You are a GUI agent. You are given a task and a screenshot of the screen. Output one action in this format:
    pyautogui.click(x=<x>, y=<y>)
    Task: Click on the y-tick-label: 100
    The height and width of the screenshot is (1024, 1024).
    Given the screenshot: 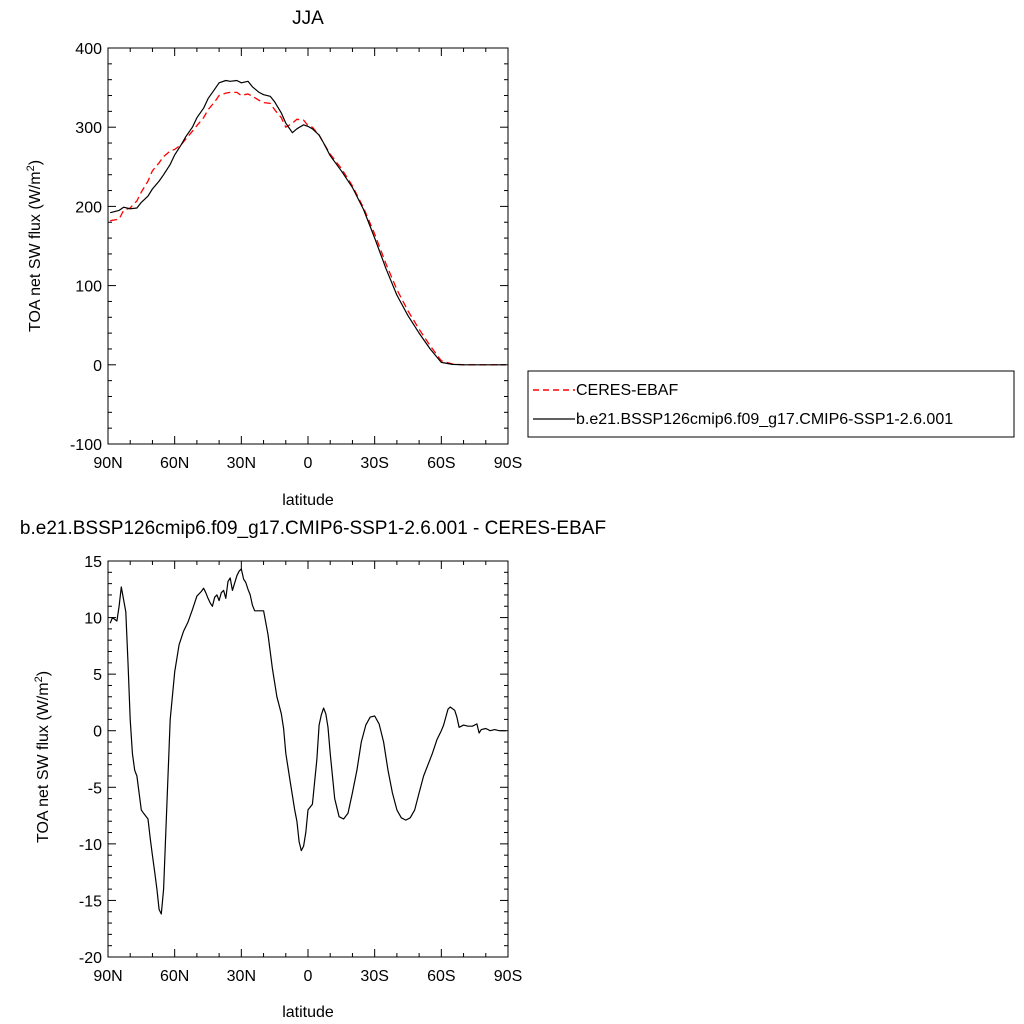 What is the action you would take?
    pyautogui.click(x=88, y=287)
    